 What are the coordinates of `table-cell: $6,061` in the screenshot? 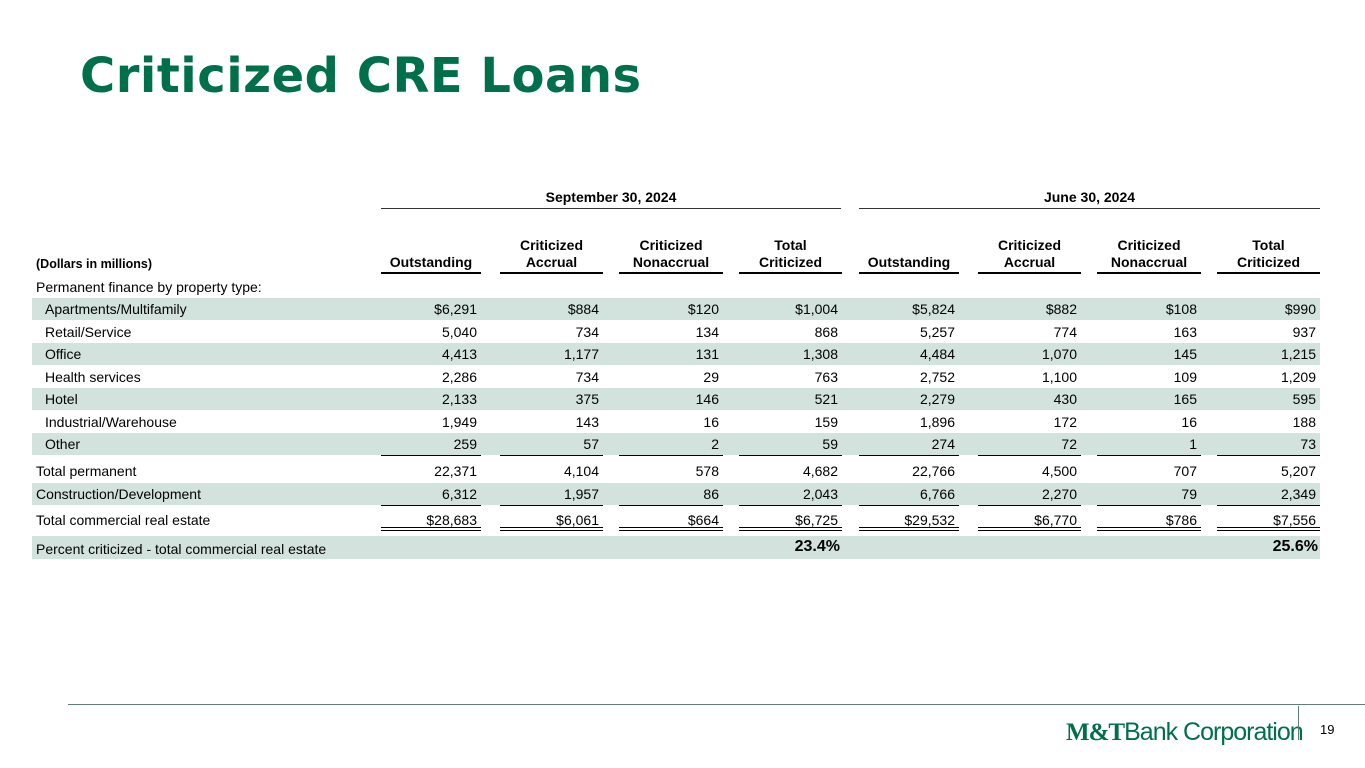 It's located at (577, 520).